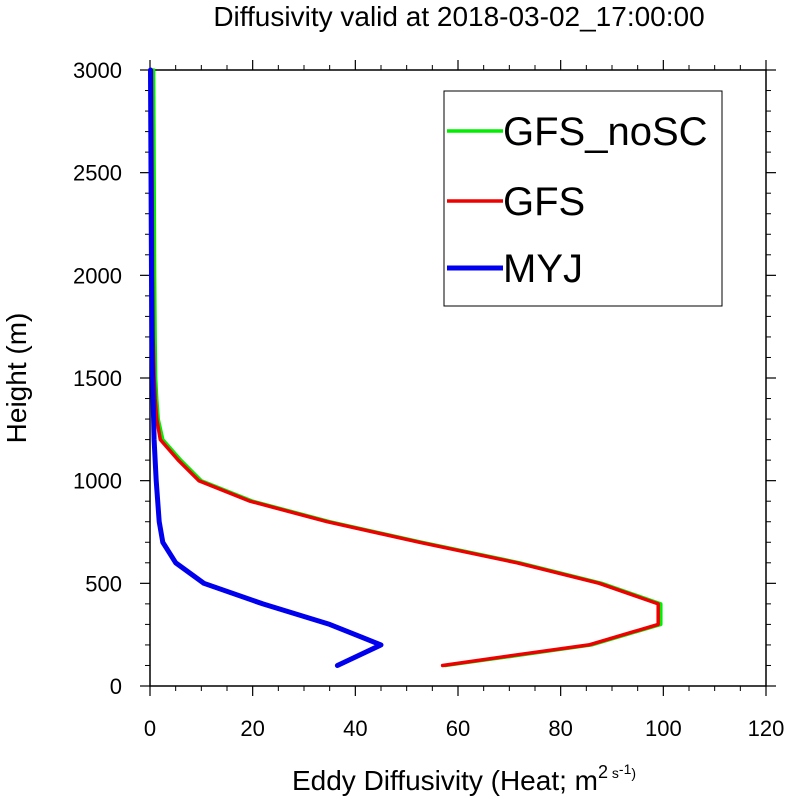  Describe the element at coordinates (445, 780) in the screenshot. I see `x-axis-label-main: Eddy Diffusivity (Heat; m` at that location.